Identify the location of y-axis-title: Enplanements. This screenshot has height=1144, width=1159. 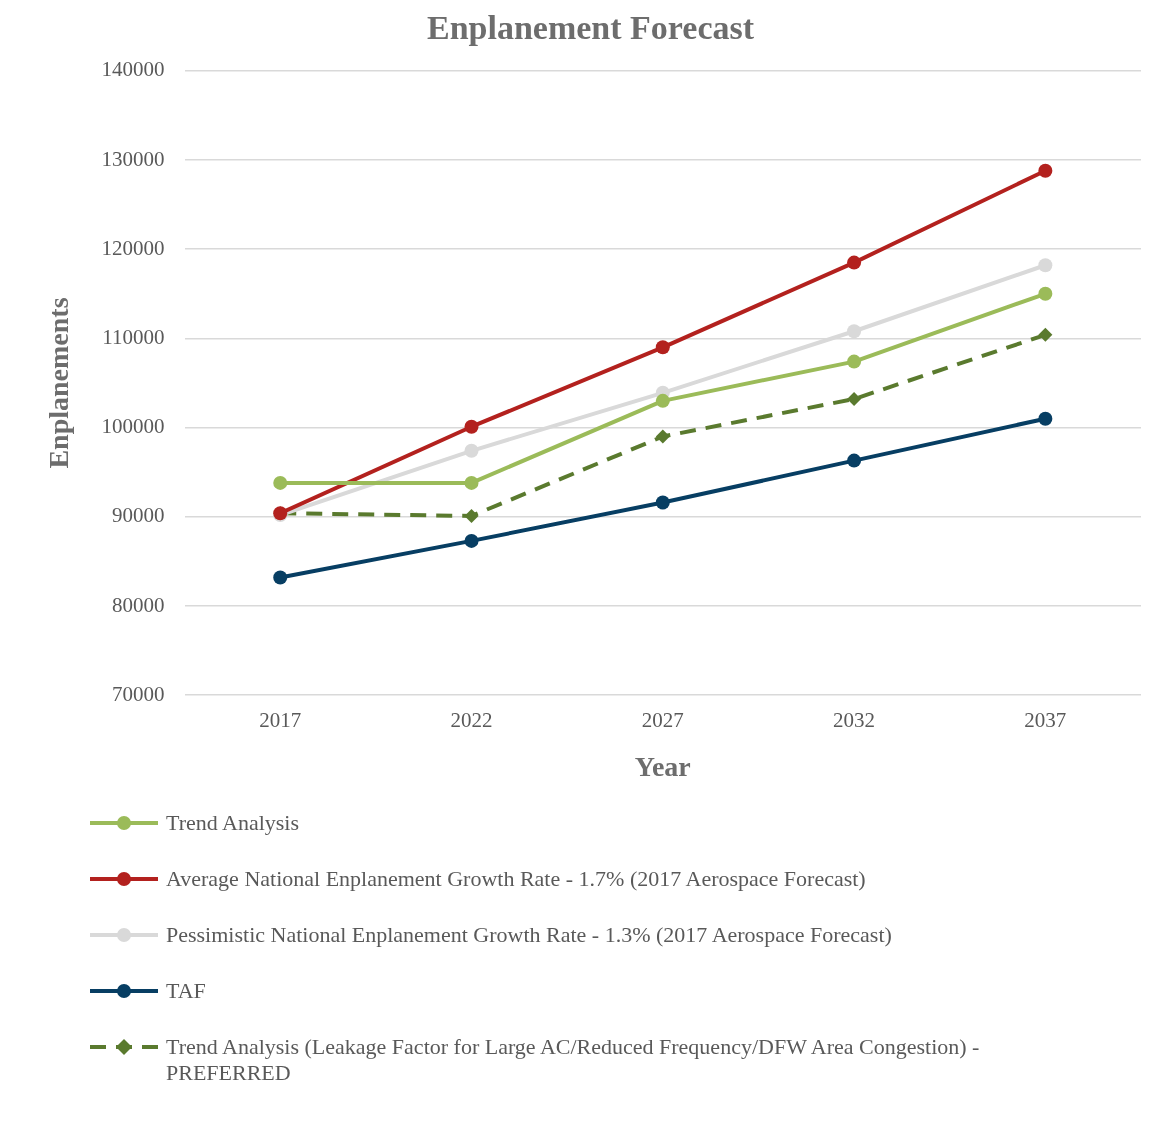
(59, 383).